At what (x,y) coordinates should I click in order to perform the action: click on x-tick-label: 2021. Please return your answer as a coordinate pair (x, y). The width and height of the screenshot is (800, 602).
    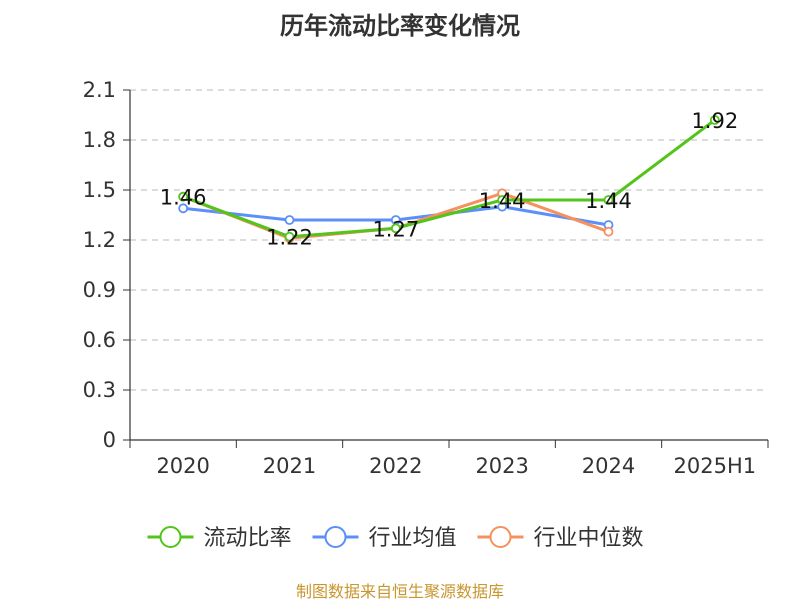
    Looking at the image, I should click on (289, 466).